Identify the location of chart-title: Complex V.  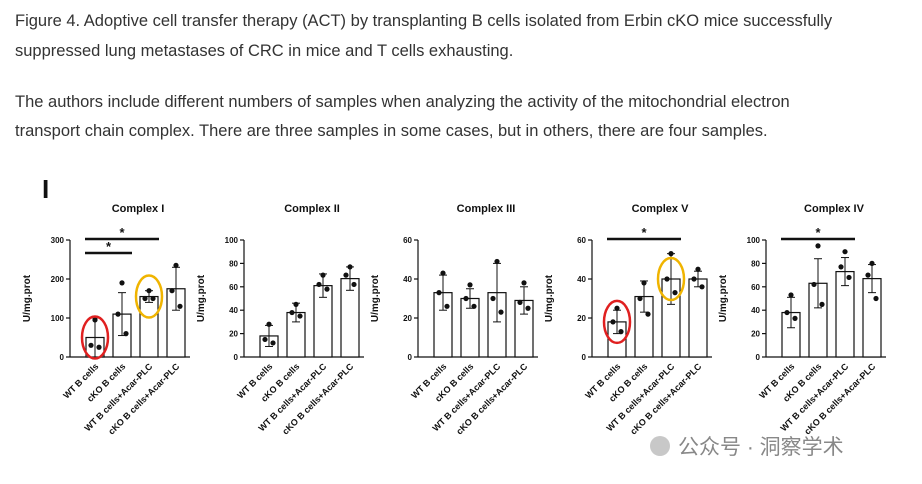
(661, 209).